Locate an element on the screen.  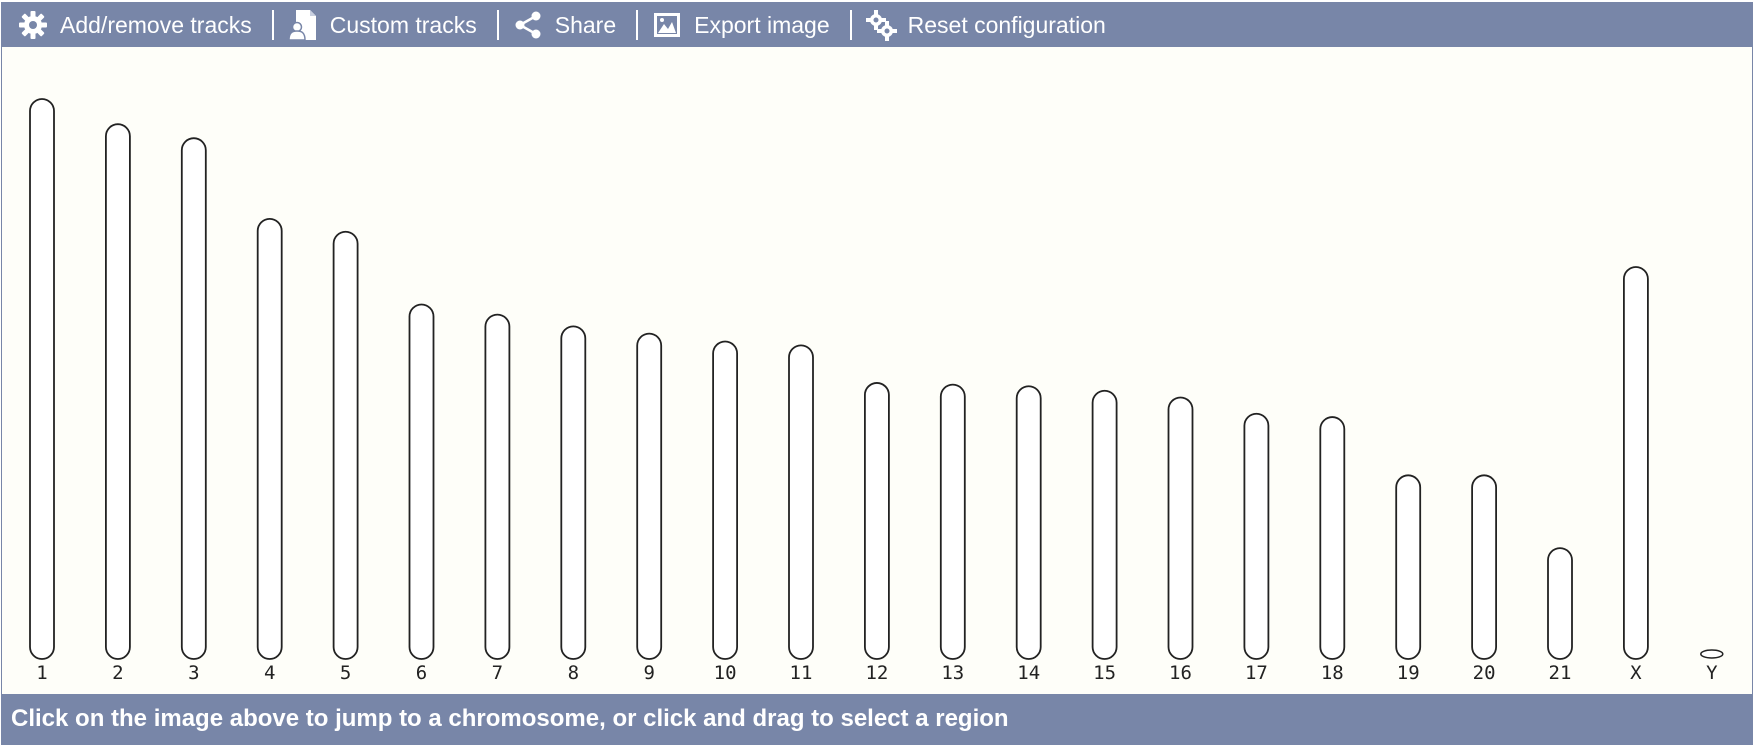
chromosome-label: 19 is located at coordinates (1408, 673).